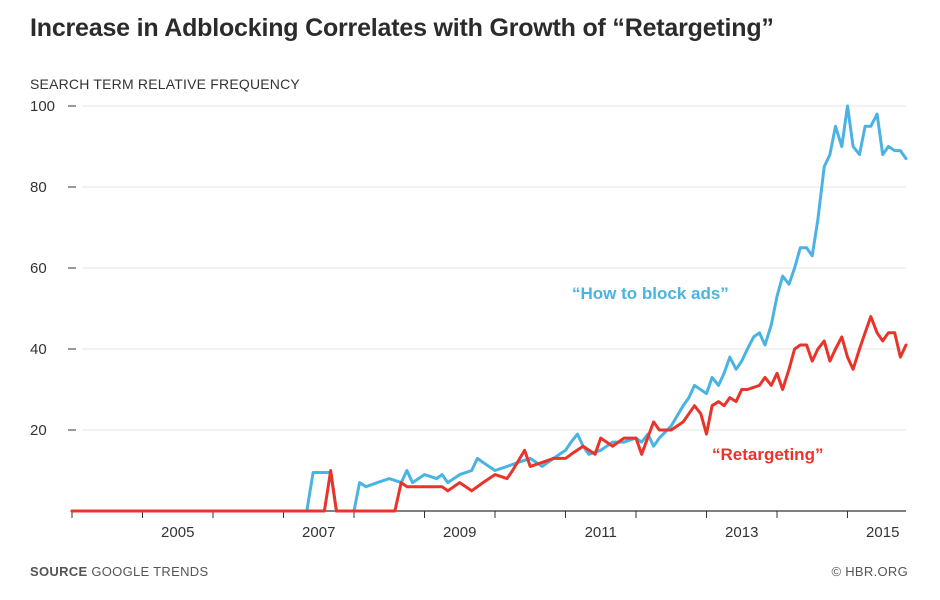 This screenshot has width=940, height=600. I want to click on y-tick-label: 80, so click(38, 187).